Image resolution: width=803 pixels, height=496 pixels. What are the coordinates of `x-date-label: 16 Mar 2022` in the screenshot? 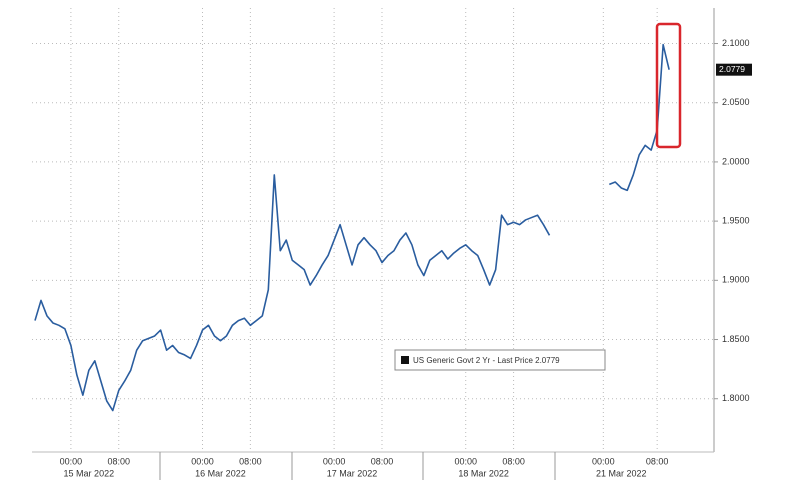 It's located at (220, 473).